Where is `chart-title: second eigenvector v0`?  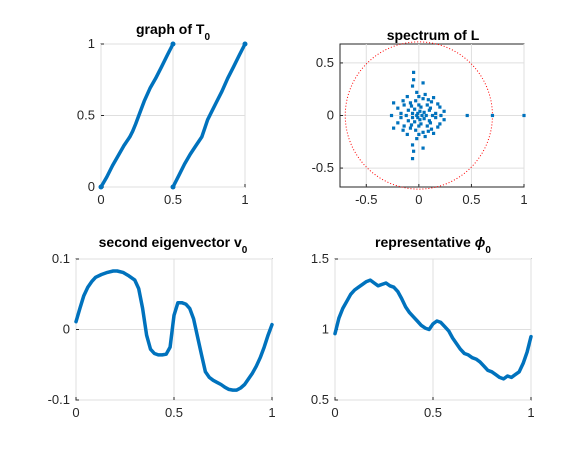 chart-title: second eigenvector v0 is located at coordinates (173, 245).